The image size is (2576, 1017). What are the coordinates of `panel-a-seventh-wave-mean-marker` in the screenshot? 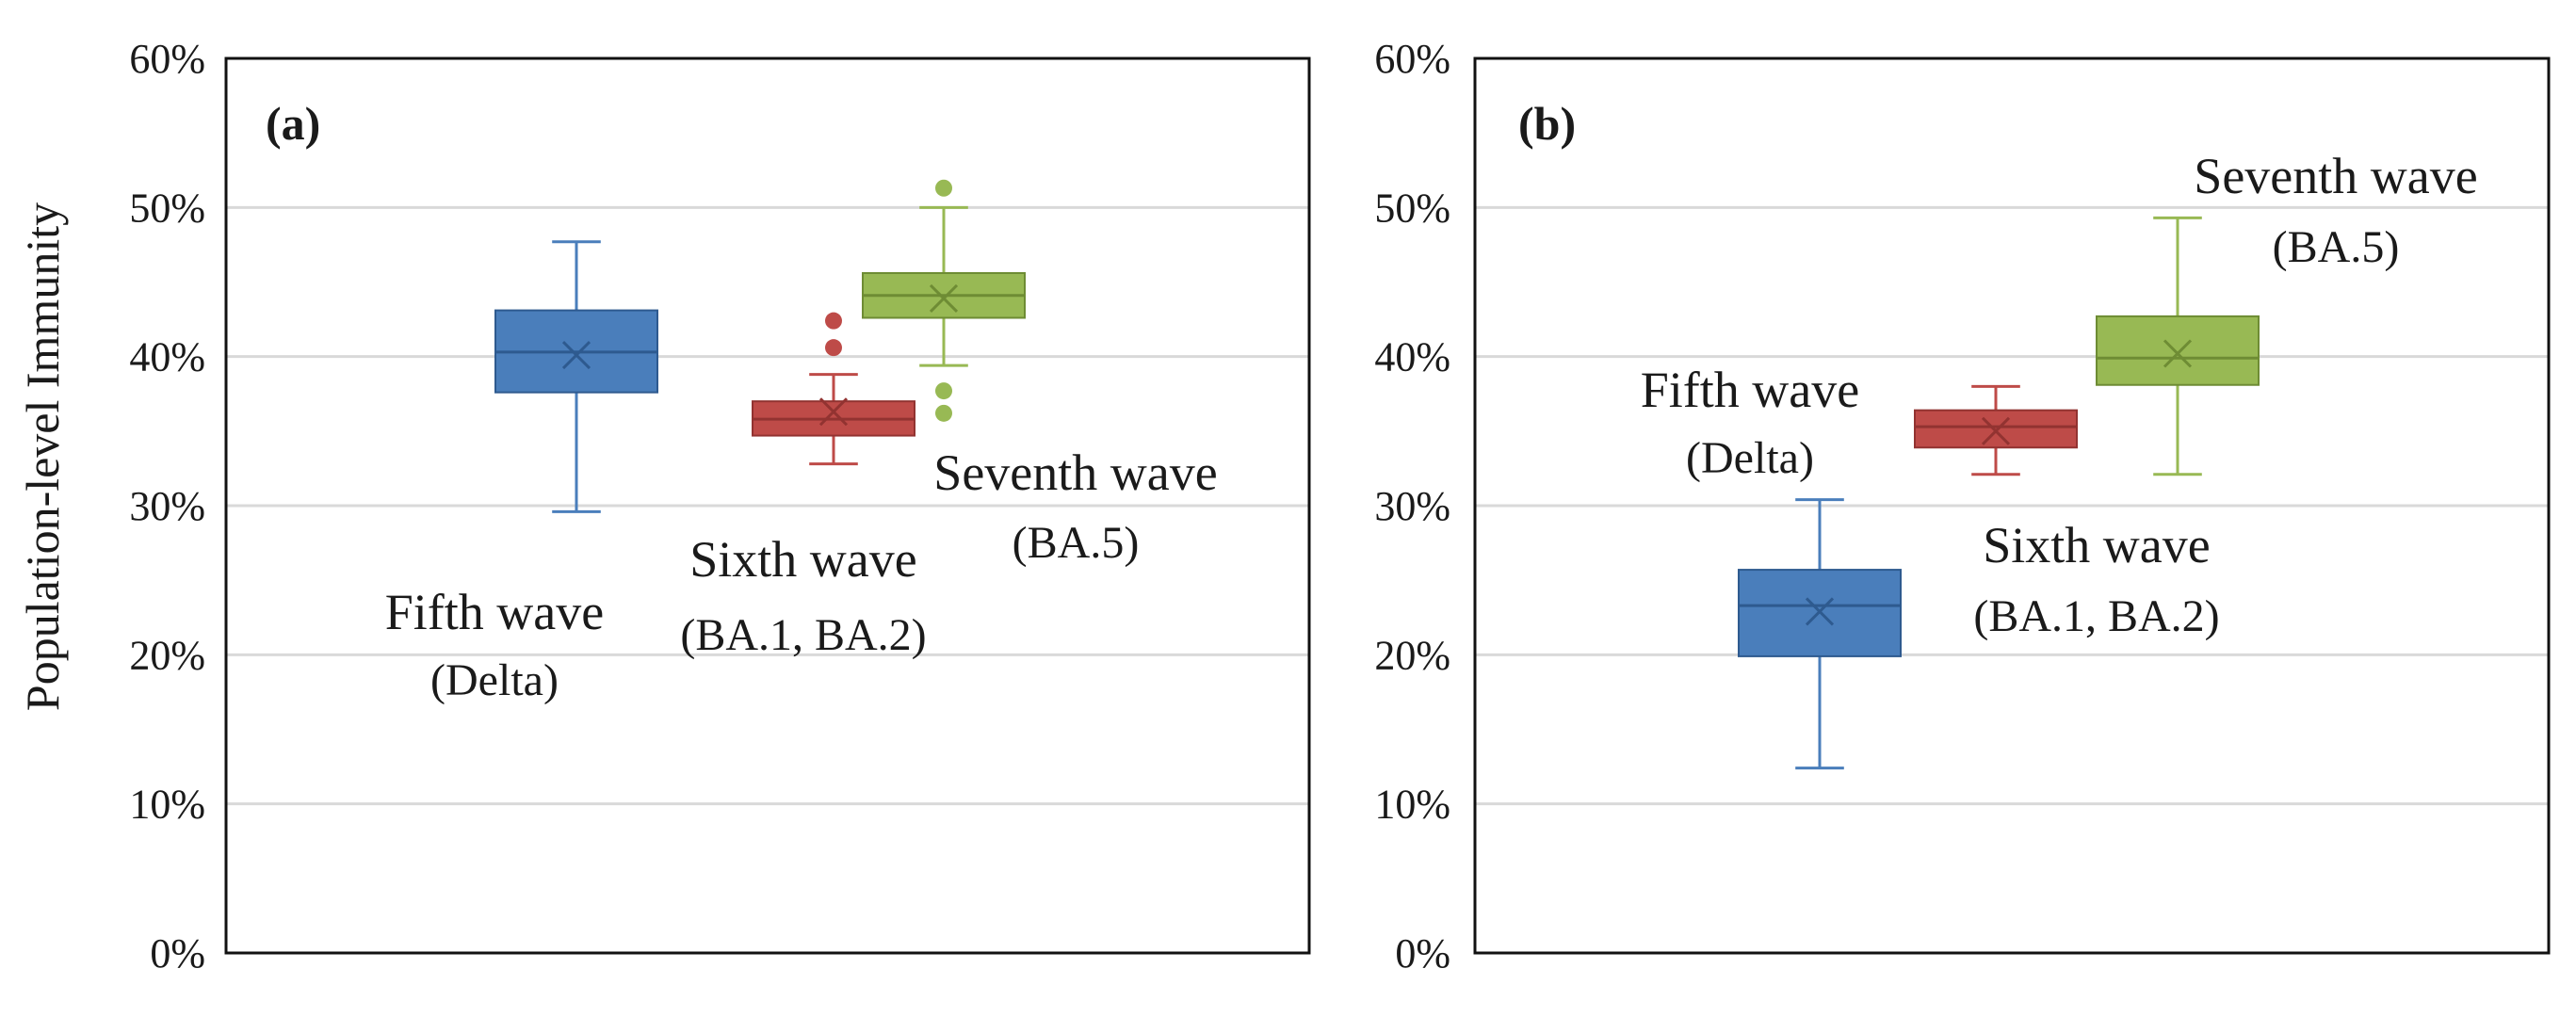 It's located at (944, 298).